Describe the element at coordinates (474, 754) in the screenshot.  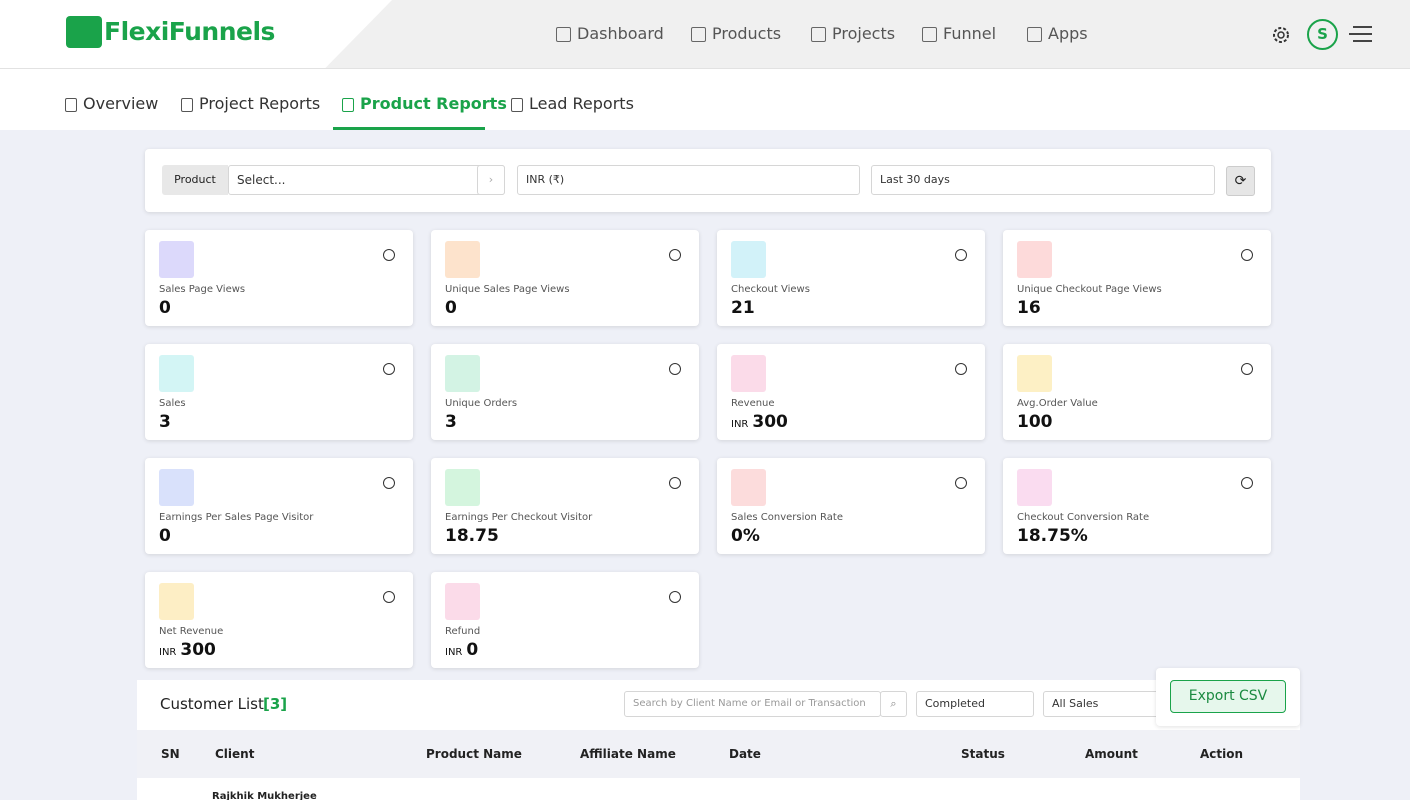
I see `column-header: Product Name` at that location.